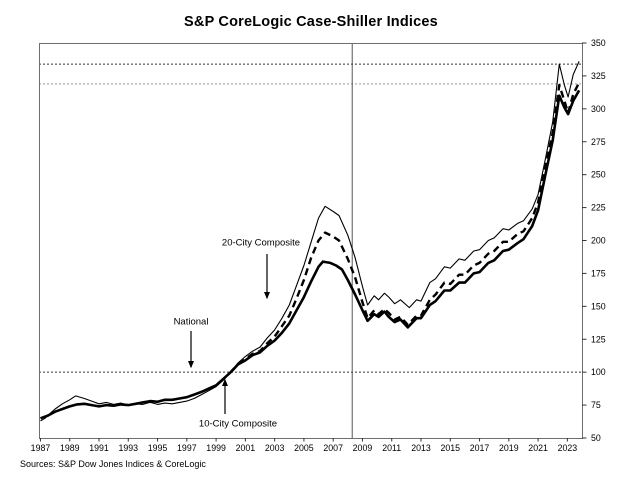  Describe the element at coordinates (99, 448) in the screenshot. I see `x-tick-label: 1991` at that location.